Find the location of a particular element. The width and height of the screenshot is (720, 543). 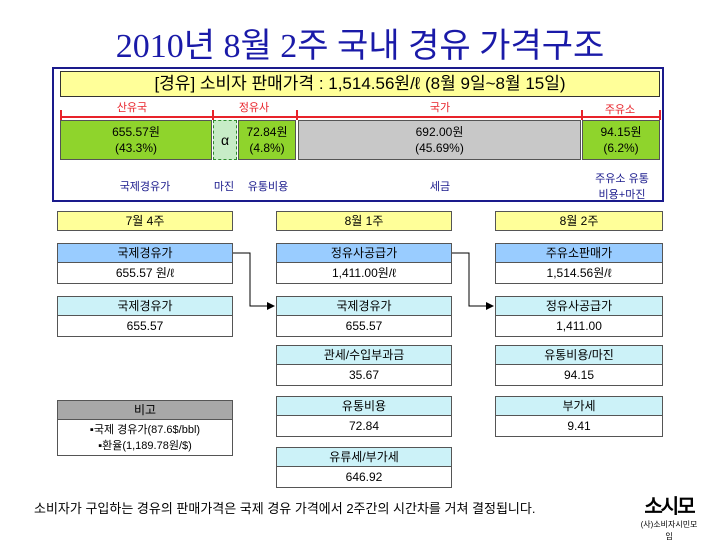

remark-line: ▪국제 경유가(87.6$/bbl) is located at coordinates (145, 430).